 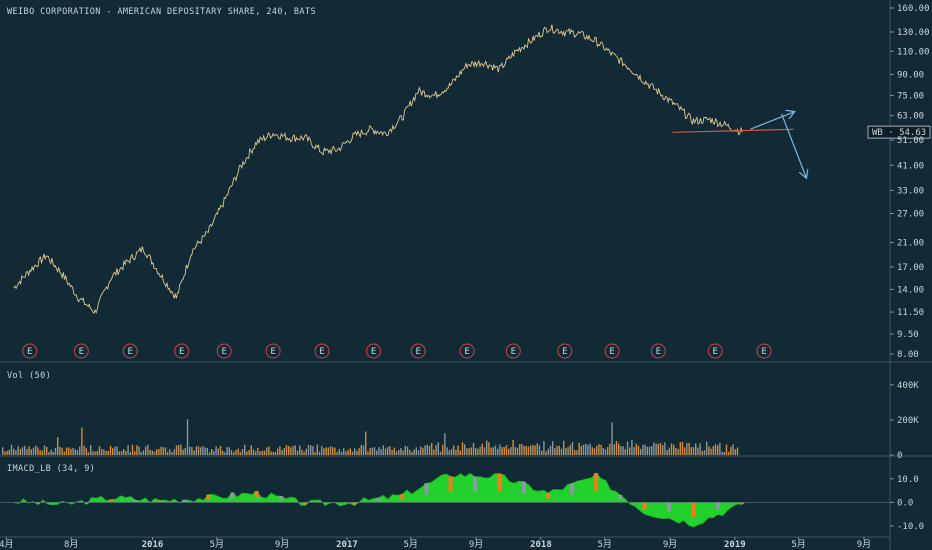 I want to click on y-tick-label: 160.00, so click(x=913, y=9).